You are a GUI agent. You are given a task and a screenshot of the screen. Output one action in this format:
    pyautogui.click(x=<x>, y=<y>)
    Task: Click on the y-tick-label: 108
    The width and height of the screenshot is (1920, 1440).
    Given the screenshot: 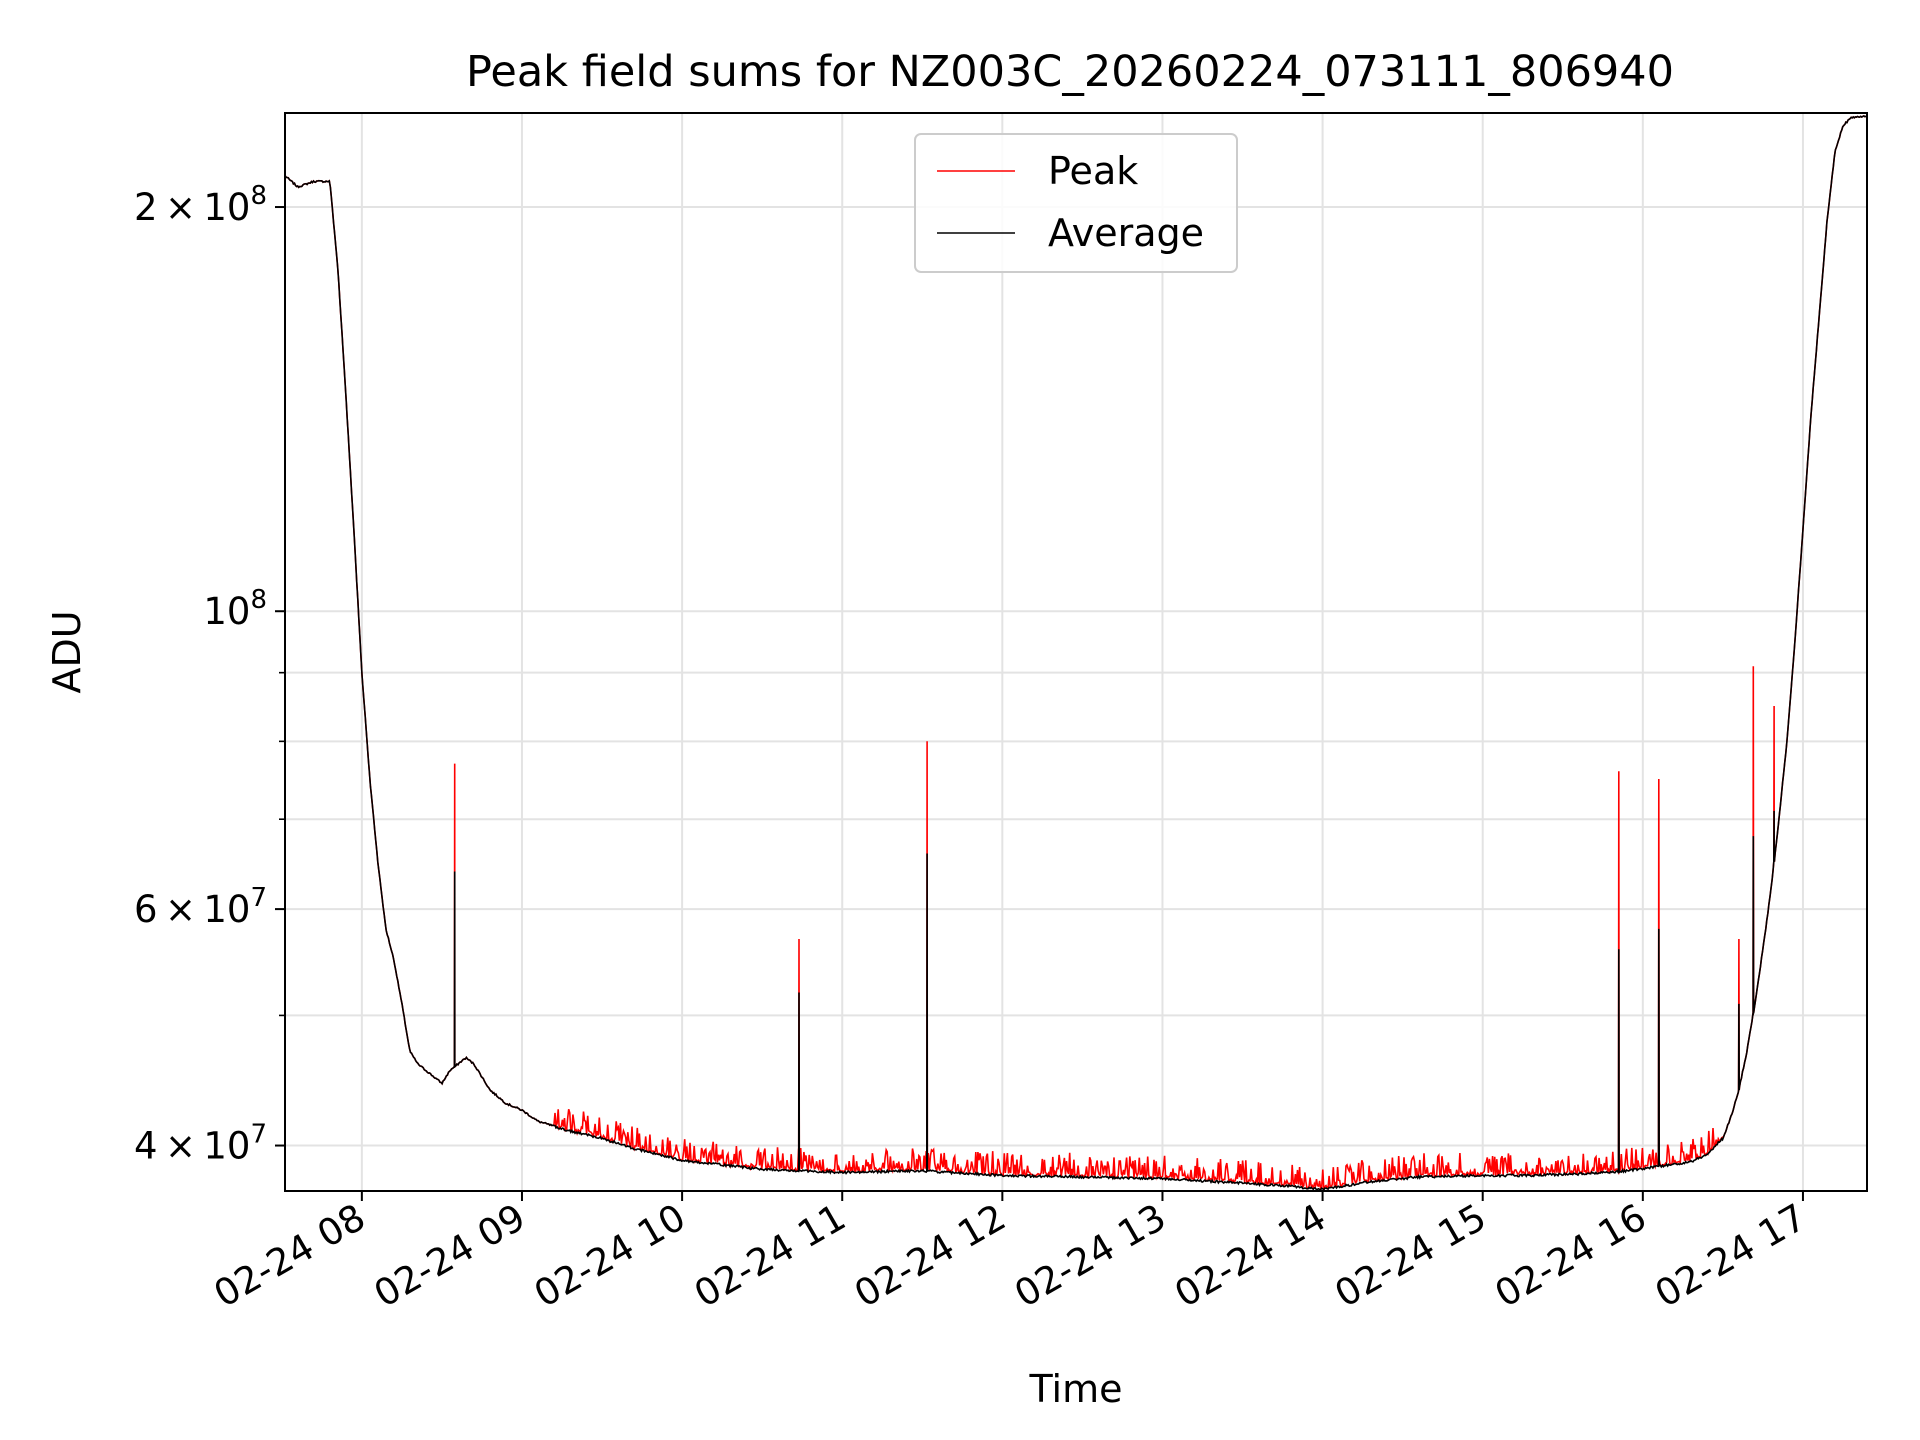 What is the action you would take?
    pyautogui.click(x=235, y=609)
    